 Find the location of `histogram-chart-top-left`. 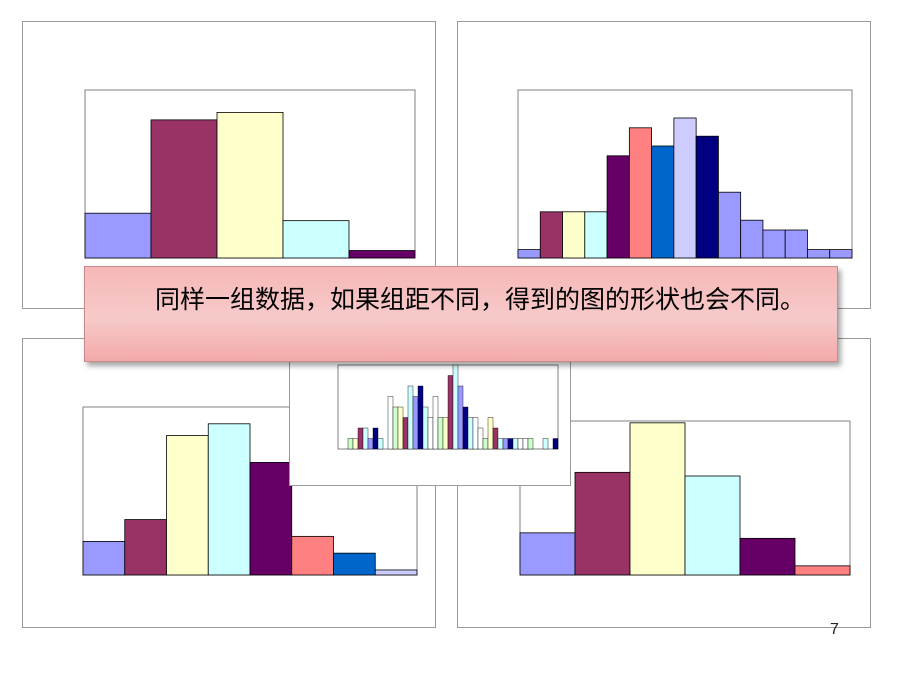

histogram-chart-top-left is located at coordinates (250, 174).